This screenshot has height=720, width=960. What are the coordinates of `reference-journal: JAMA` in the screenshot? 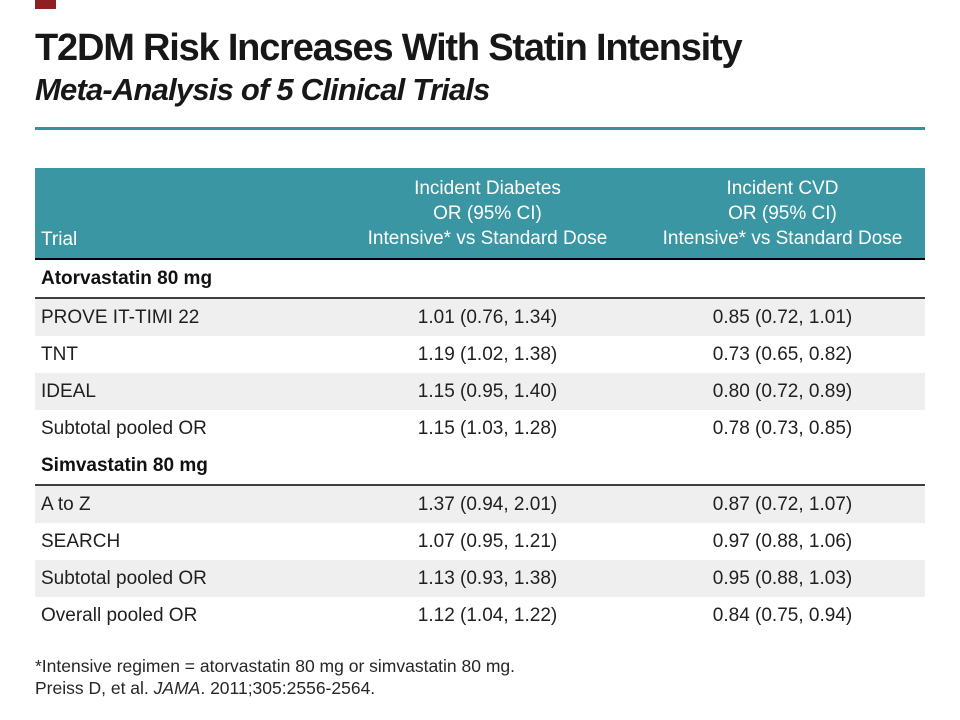 It's located at (177, 688).